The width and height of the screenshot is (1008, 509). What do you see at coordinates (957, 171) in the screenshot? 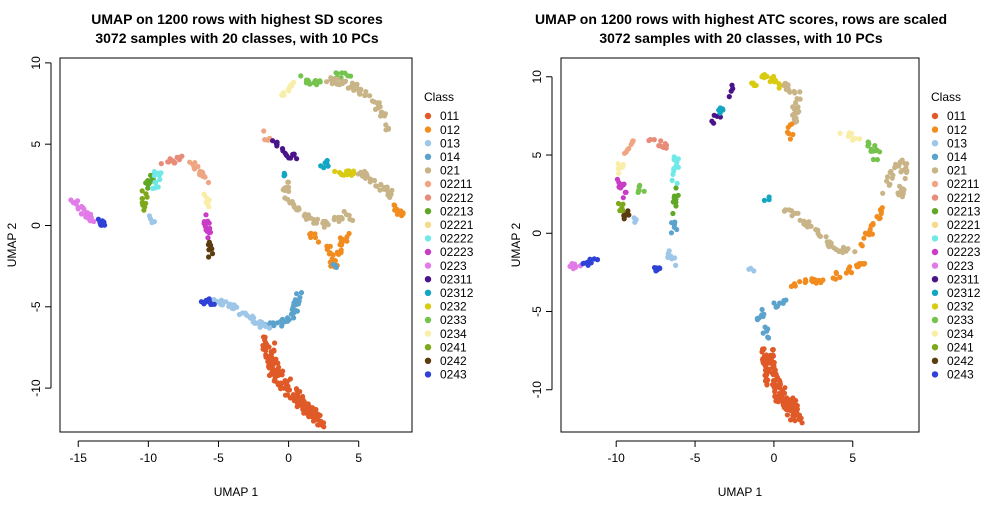
I see `legend-label: 021` at bounding box center [957, 171].